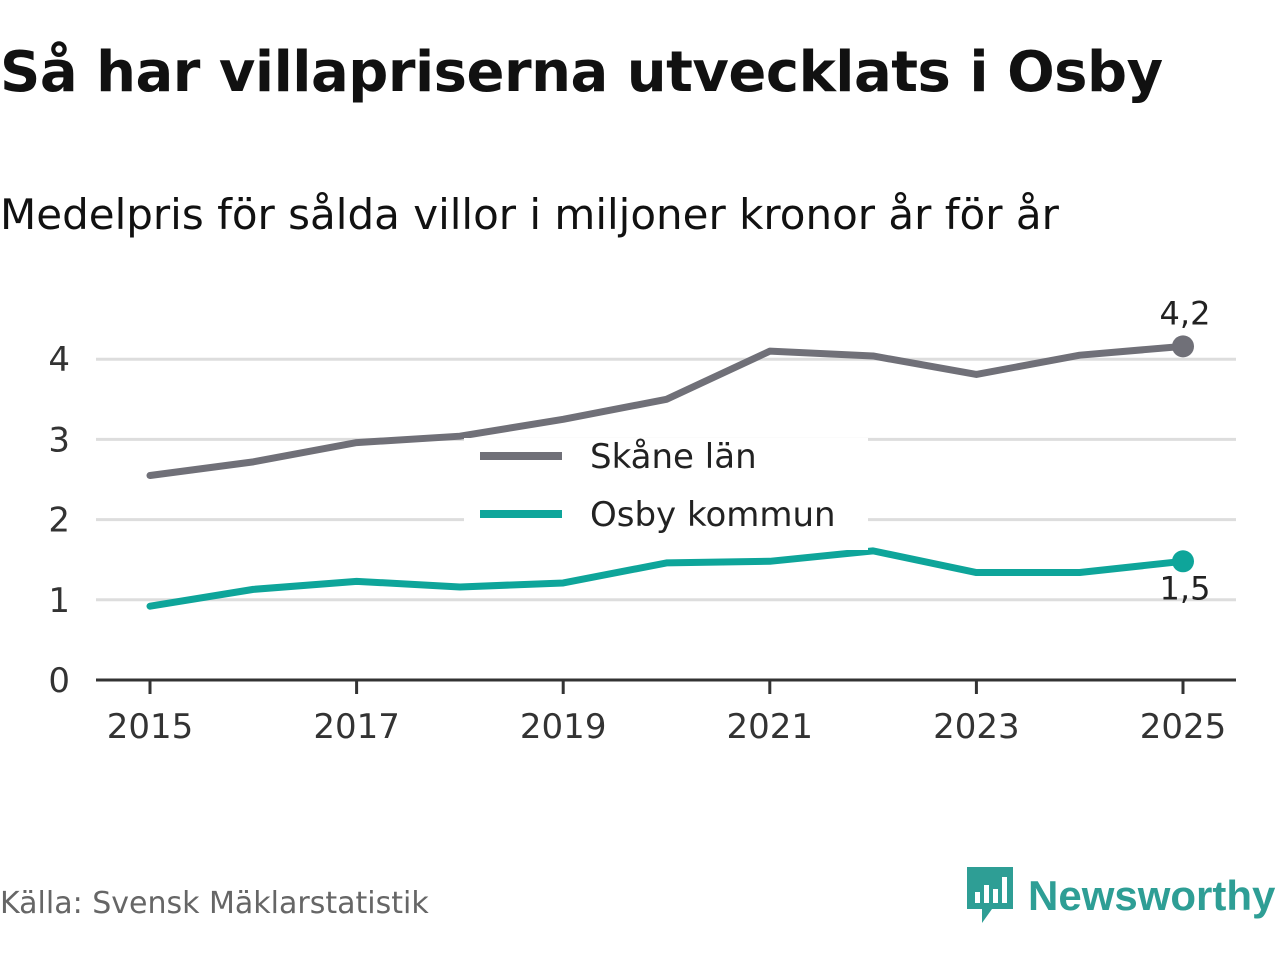 The height and width of the screenshot is (960, 1280). What do you see at coordinates (563, 727) in the screenshot?
I see `x-tick-label: 2019` at bounding box center [563, 727].